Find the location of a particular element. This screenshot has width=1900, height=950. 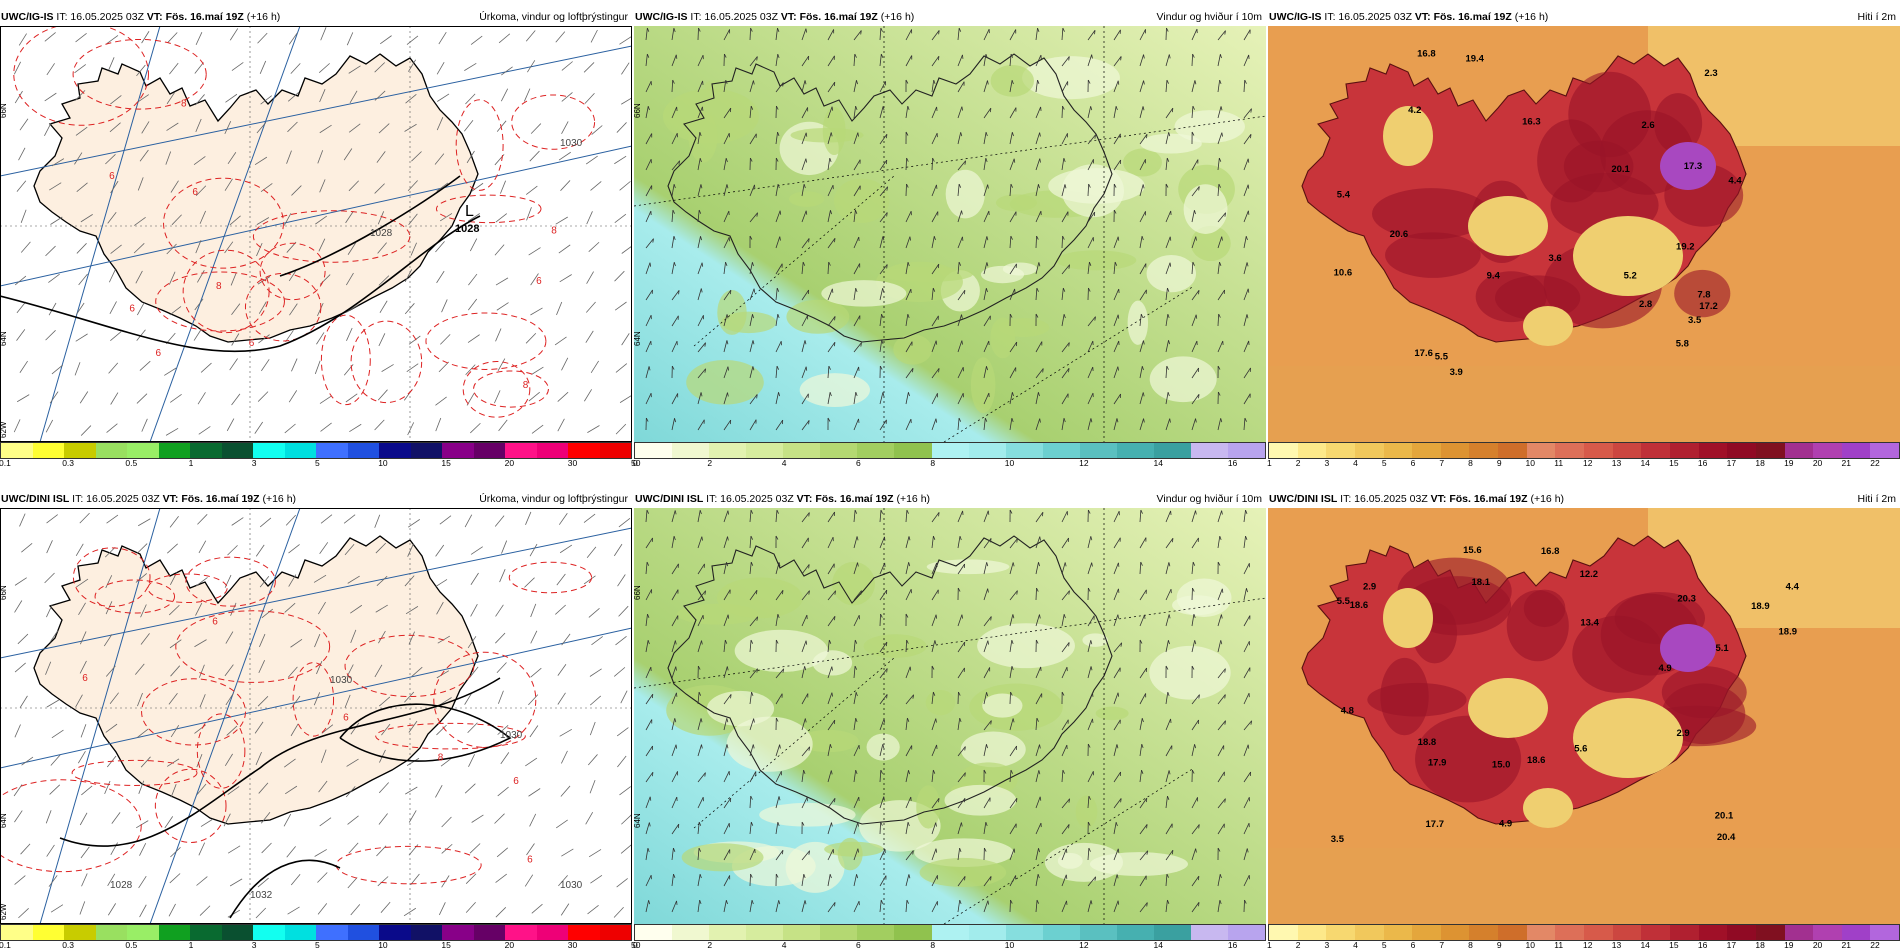

map-canvas: 1030 1030 1028 1032 1030 6 6 6 6 8 6 66N 64N 62W is located at coordinates (316, 716).